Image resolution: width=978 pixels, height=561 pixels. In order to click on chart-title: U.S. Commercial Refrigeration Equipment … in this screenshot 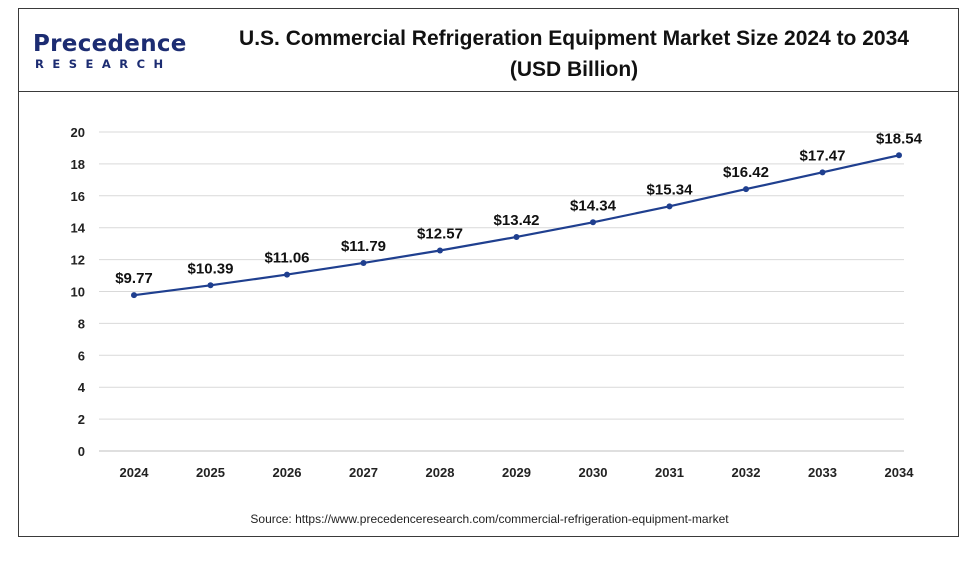, I will do `click(574, 54)`.